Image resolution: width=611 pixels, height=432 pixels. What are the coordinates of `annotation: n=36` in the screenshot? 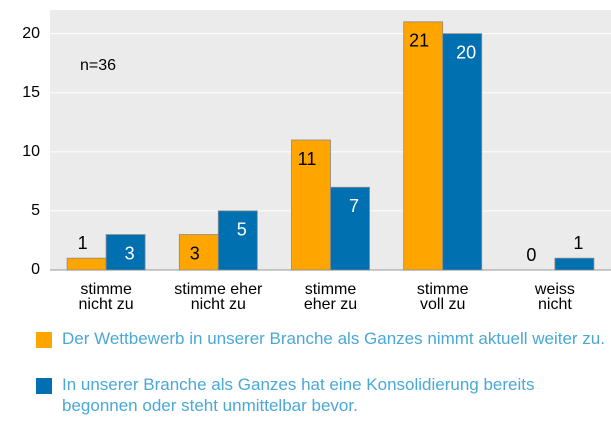 It's located at (98, 65).